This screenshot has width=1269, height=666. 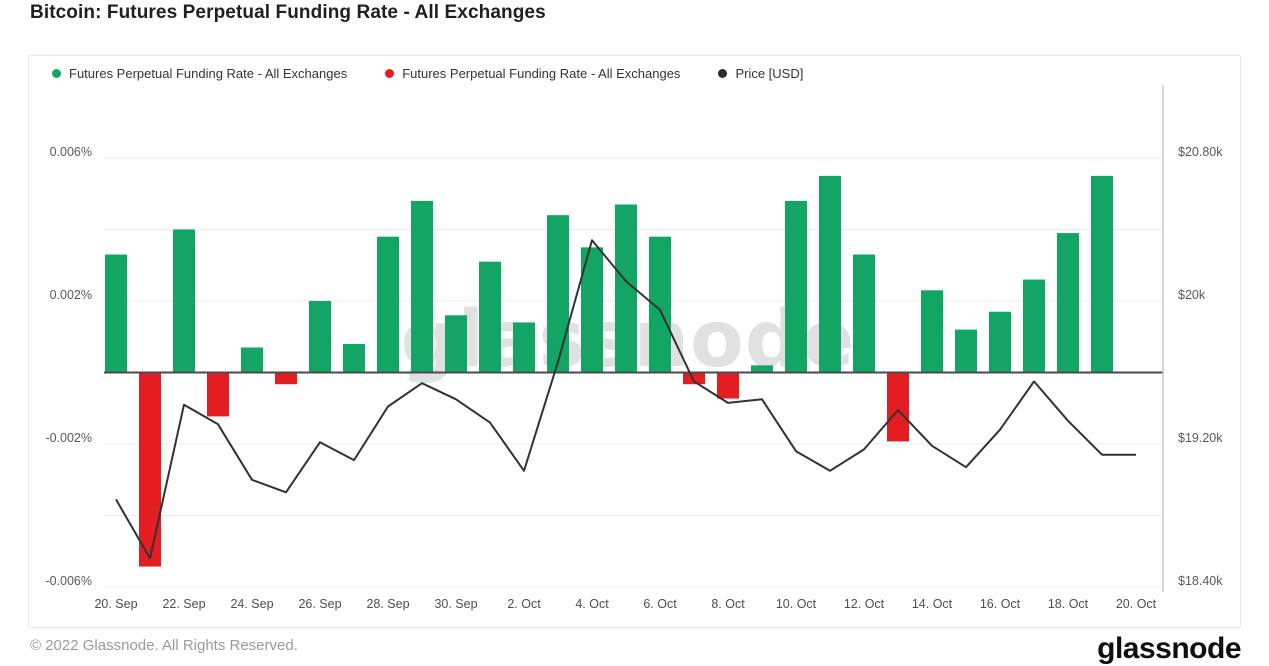 What do you see at coordinates (71, 295) in the screenshot?
I see `y-axis-label-left: 0.002%` at bounding box center [71, 295].